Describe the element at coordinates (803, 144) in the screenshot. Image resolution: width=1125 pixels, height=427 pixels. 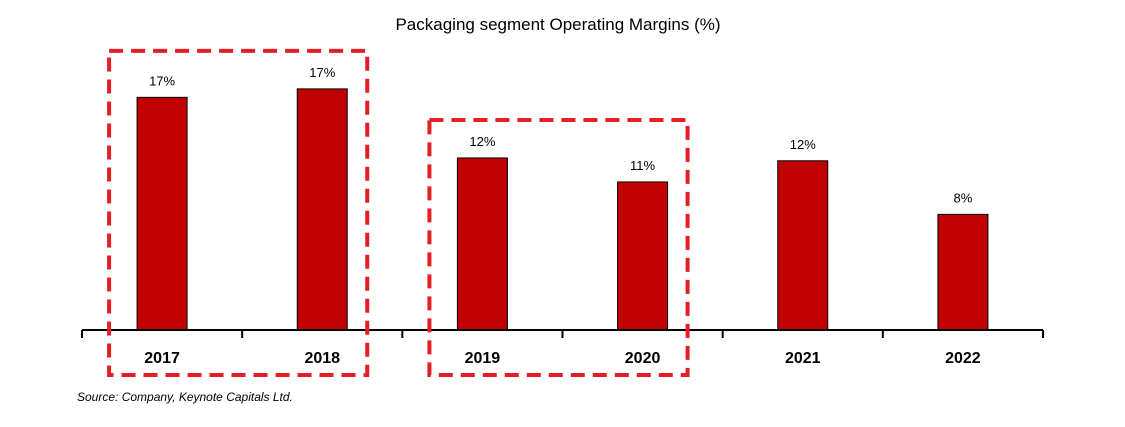
I see `data-label-2021: 12%` at that location.